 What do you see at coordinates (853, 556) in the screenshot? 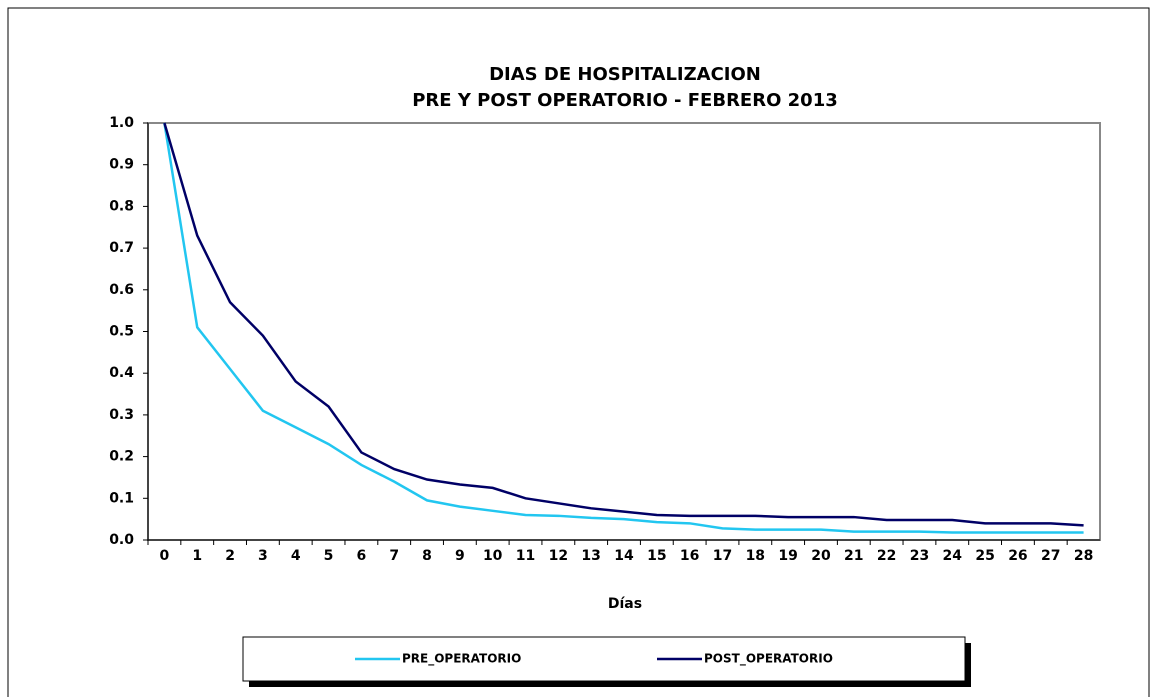
I see `x-tick-label: 21` at bounding box center [853, 556].